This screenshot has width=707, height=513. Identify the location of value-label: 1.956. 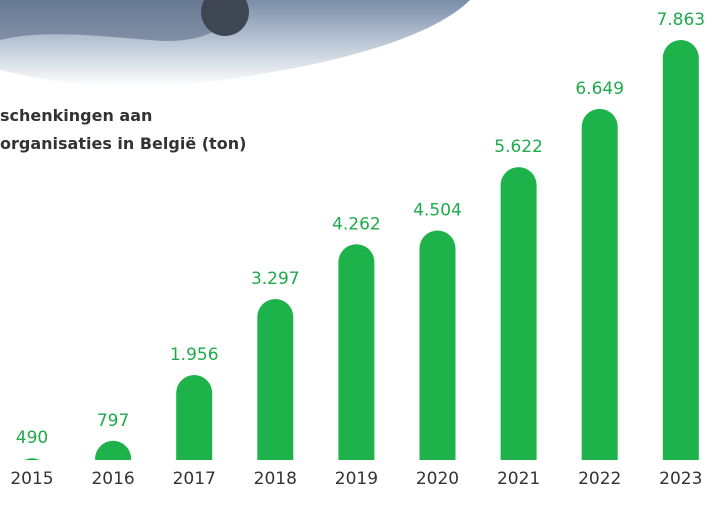
(194, 355).